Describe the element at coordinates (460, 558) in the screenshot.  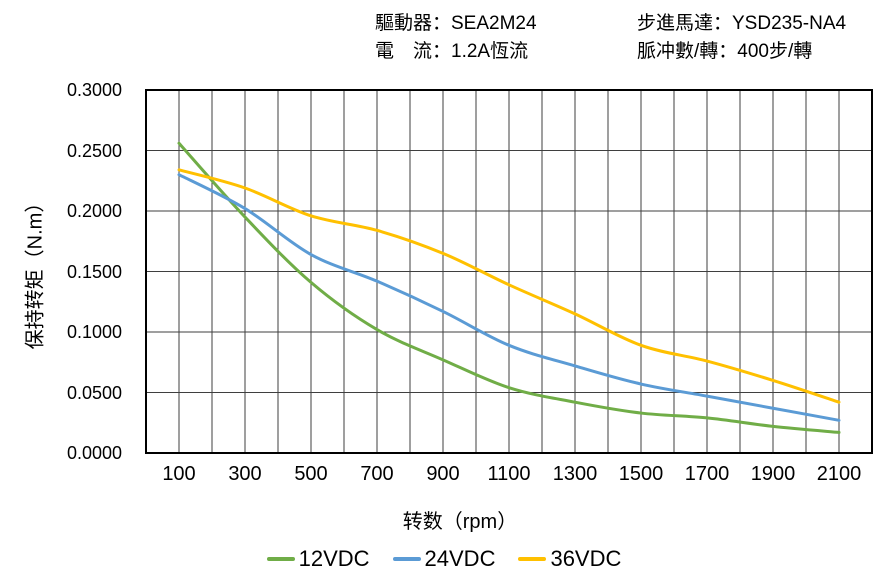
I see `legend-label: 24VDC` at that location.